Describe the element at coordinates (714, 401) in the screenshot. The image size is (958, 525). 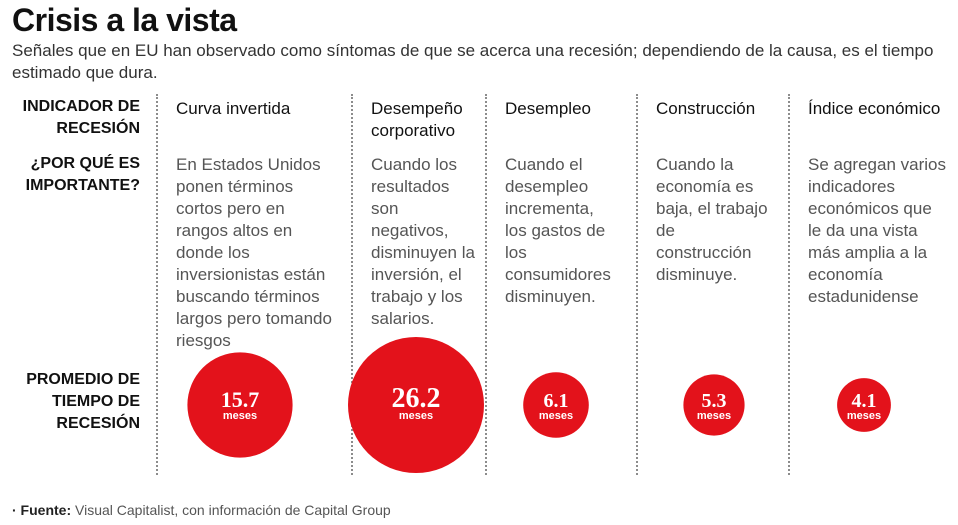
I see `bubble-value-label: 5.3` at that location.